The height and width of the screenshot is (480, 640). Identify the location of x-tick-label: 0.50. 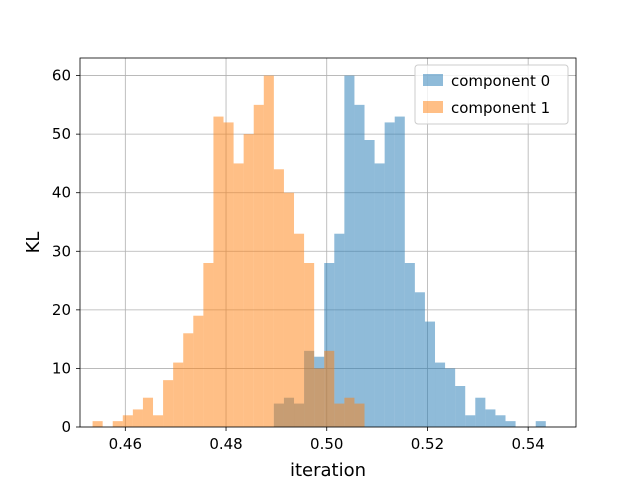
(326, 444).